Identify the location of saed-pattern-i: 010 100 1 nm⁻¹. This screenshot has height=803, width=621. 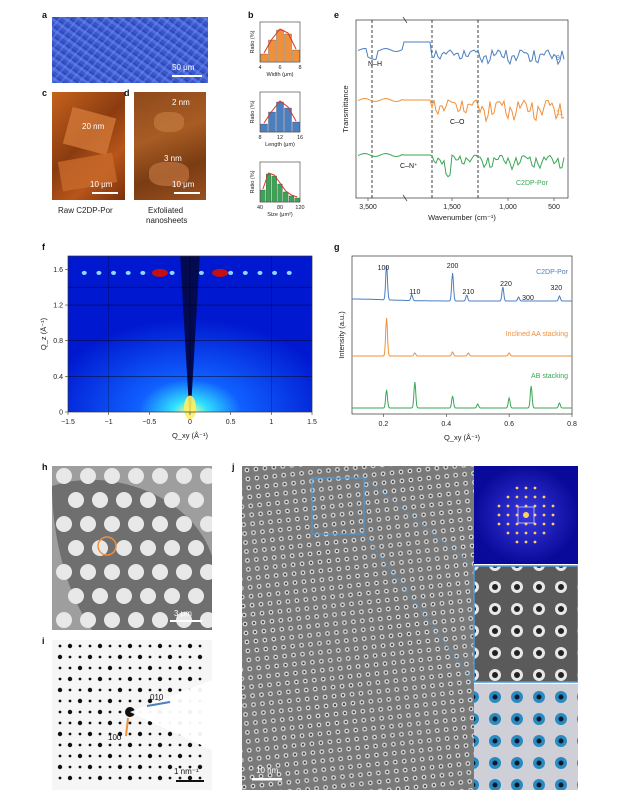
(132, 715).